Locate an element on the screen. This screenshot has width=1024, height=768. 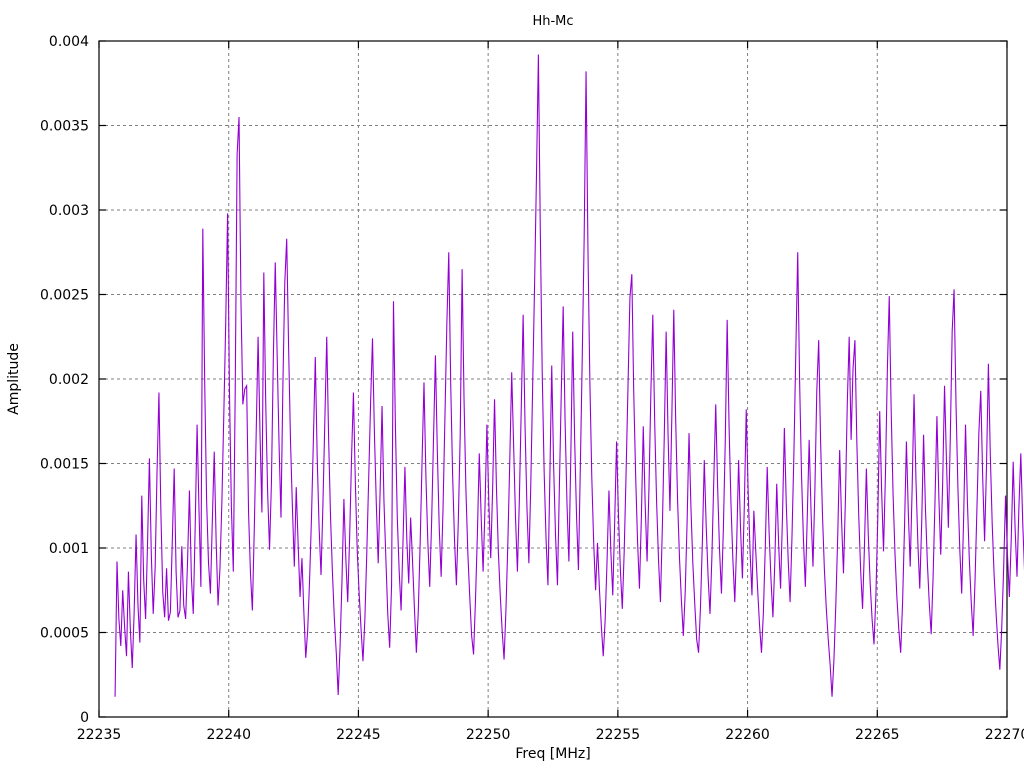
y-tick-label: 0.001 is located at coordinates (69, 549).